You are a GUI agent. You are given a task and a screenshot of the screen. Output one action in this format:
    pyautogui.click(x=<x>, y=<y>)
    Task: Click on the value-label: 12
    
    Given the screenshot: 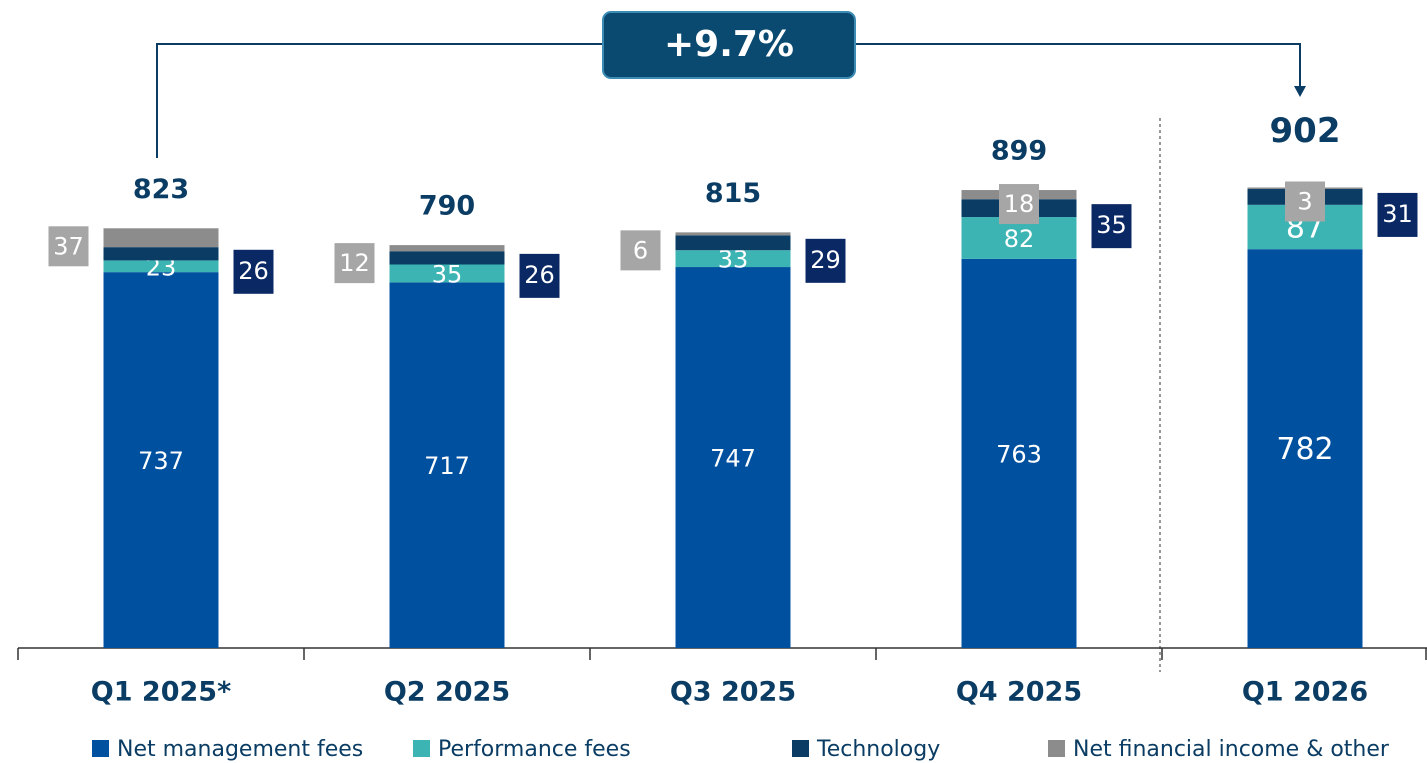 What is the action you would take?
    pyautogui.click(x=354, y=263)
    